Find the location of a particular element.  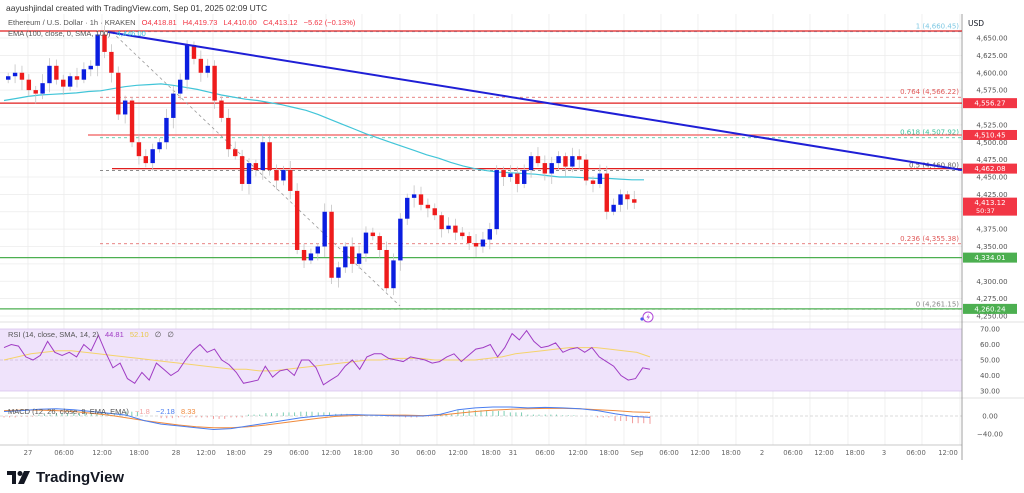

tradingview-logo: TradingView is located at coordinates (65, 477).